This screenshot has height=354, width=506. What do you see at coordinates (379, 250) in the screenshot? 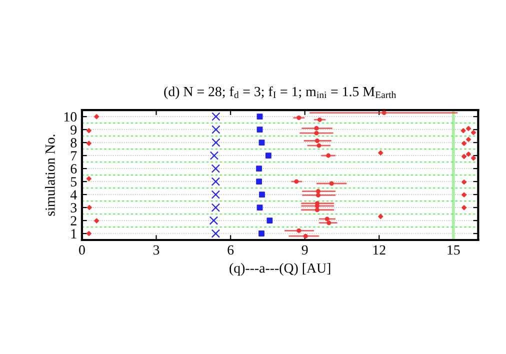
I see `x-tick-label: 12` at bounding box center [379, 250].